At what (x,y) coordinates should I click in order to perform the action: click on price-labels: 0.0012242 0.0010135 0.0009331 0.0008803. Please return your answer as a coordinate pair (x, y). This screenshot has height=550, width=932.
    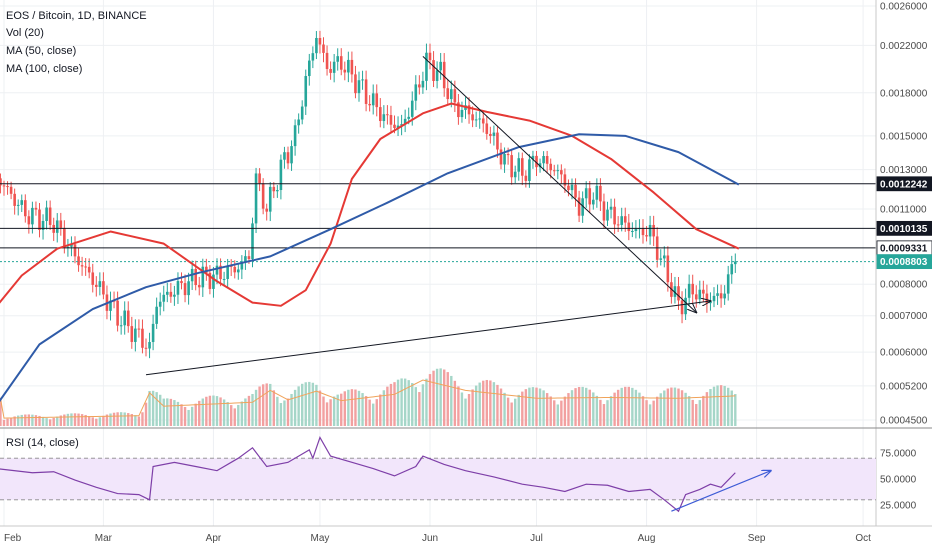
    Looking at the image, I should click on (904, 223).